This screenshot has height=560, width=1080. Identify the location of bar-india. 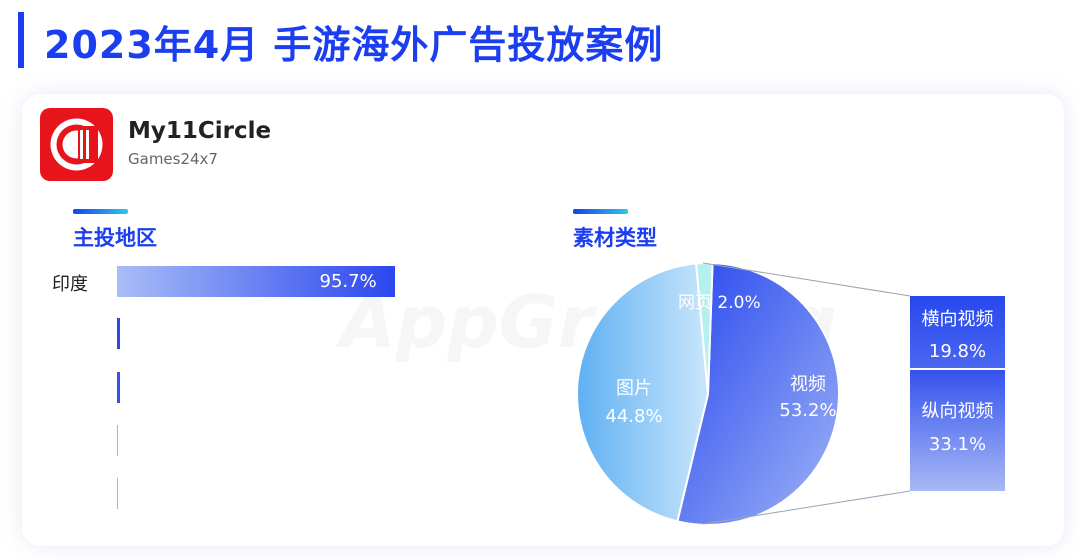
(256, 281).